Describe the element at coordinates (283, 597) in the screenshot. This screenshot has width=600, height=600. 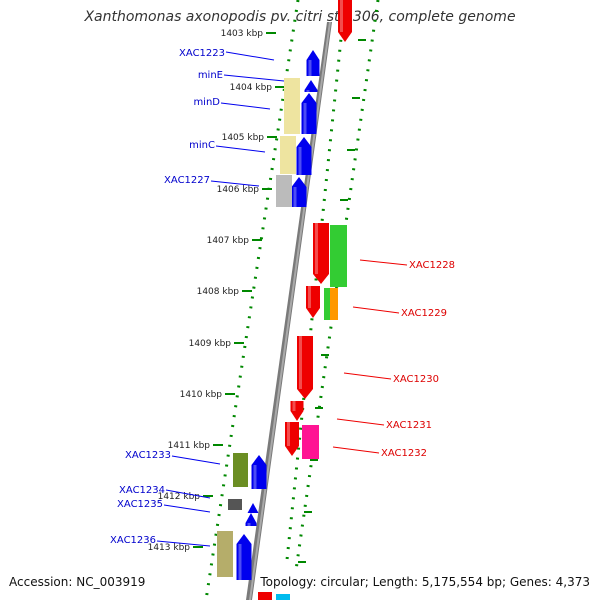
I see `gene-box-bottom-cyan` at that location.